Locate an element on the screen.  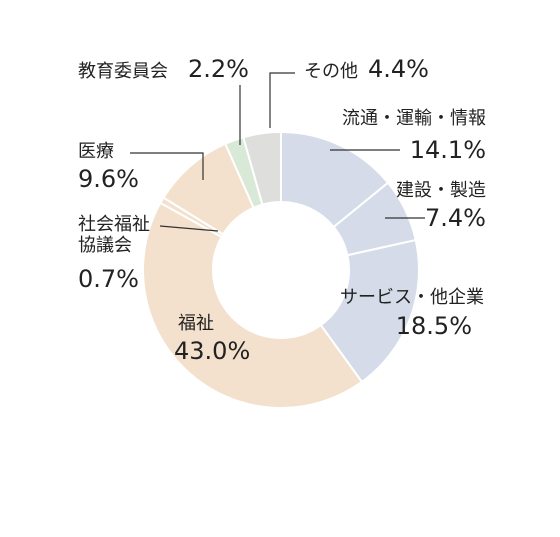
value-label: 9.6% is located at coordinates (108, 179).